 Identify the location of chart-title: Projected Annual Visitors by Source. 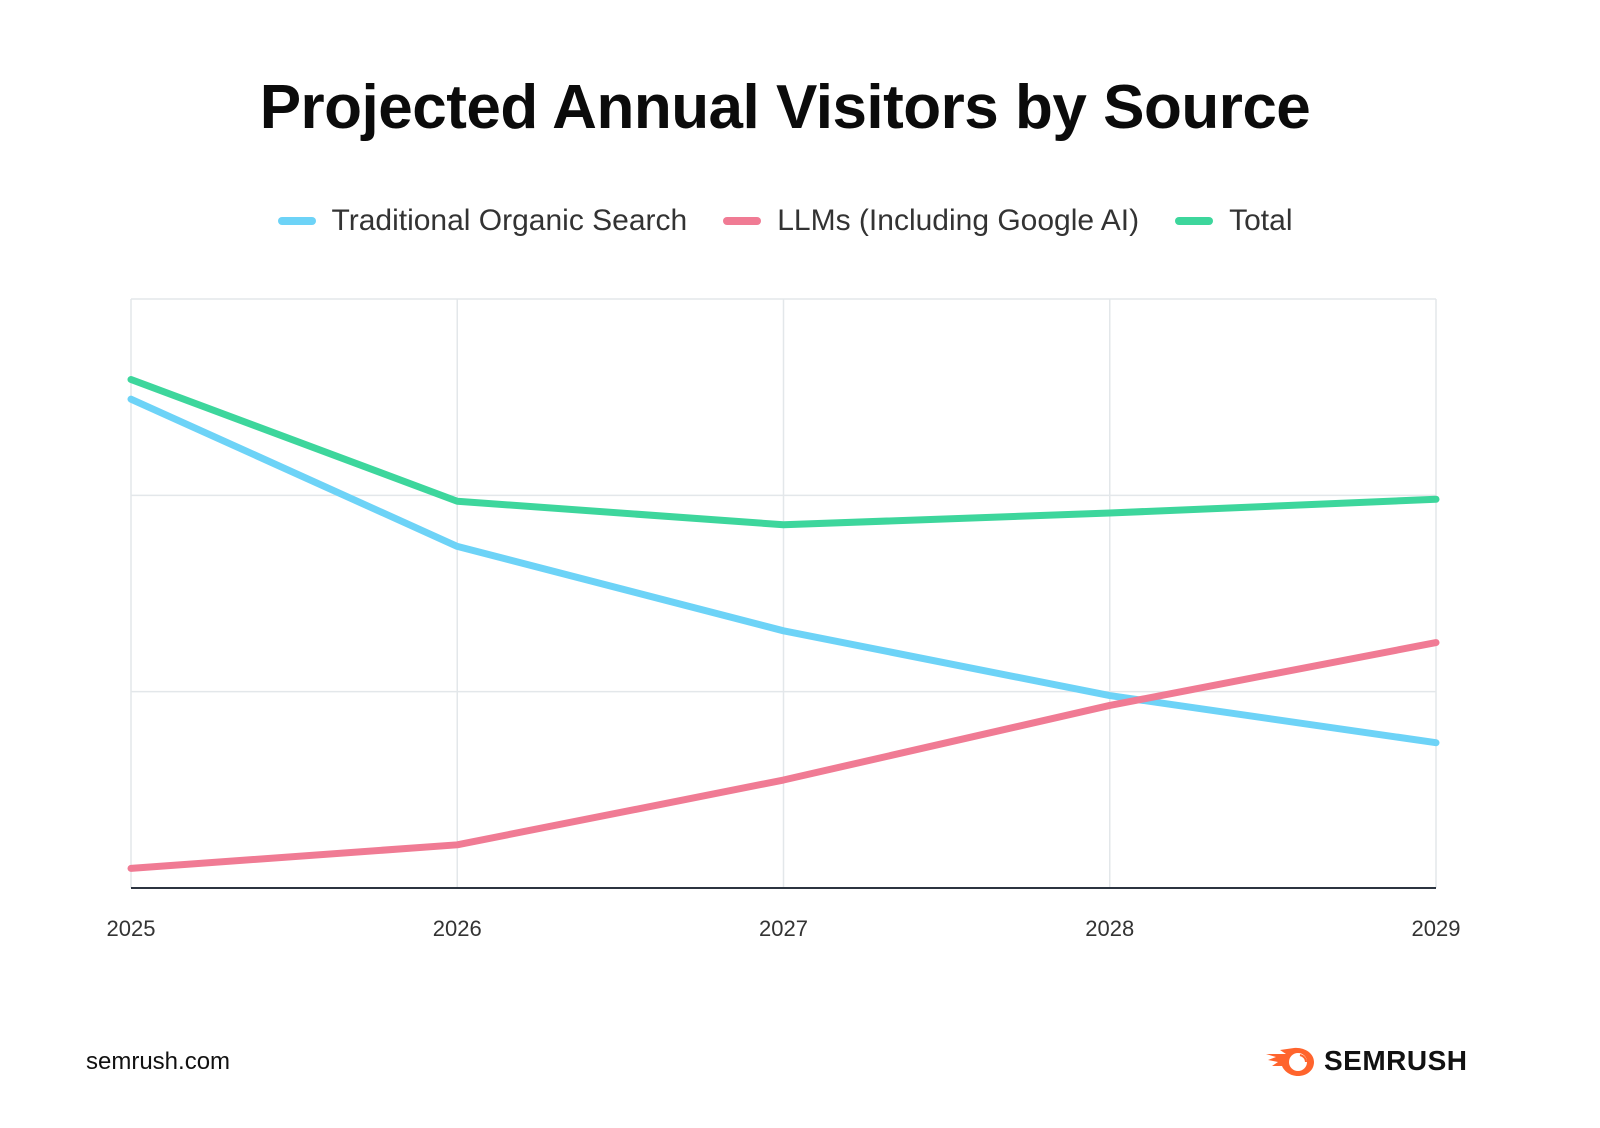
(785, 107).